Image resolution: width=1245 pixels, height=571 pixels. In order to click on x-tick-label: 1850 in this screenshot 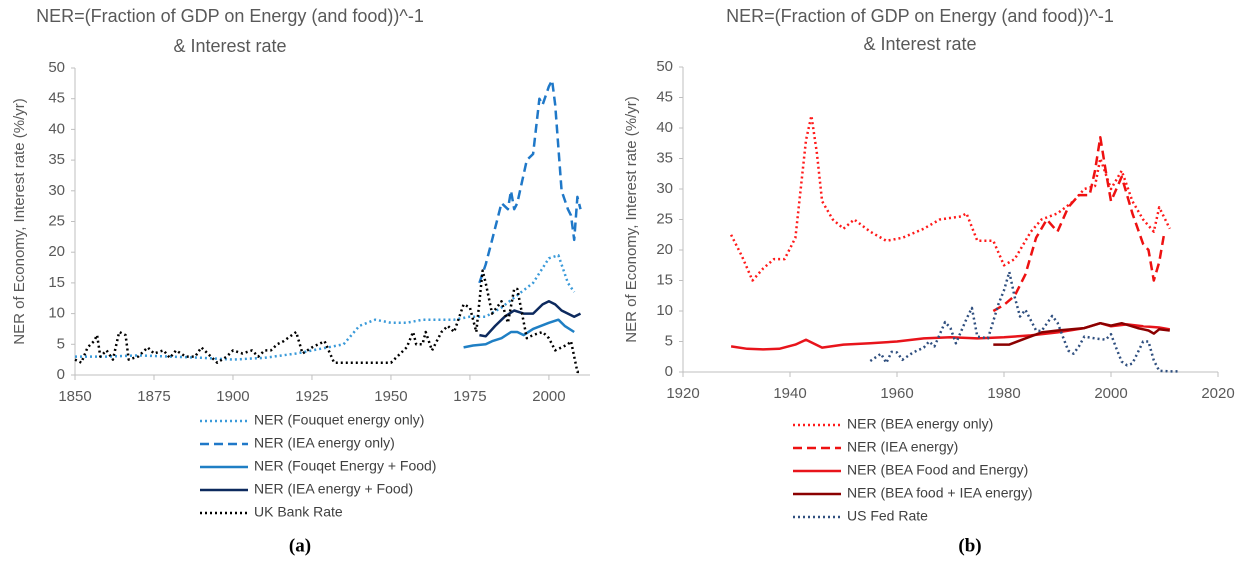, I will do `click(74, 396)`.